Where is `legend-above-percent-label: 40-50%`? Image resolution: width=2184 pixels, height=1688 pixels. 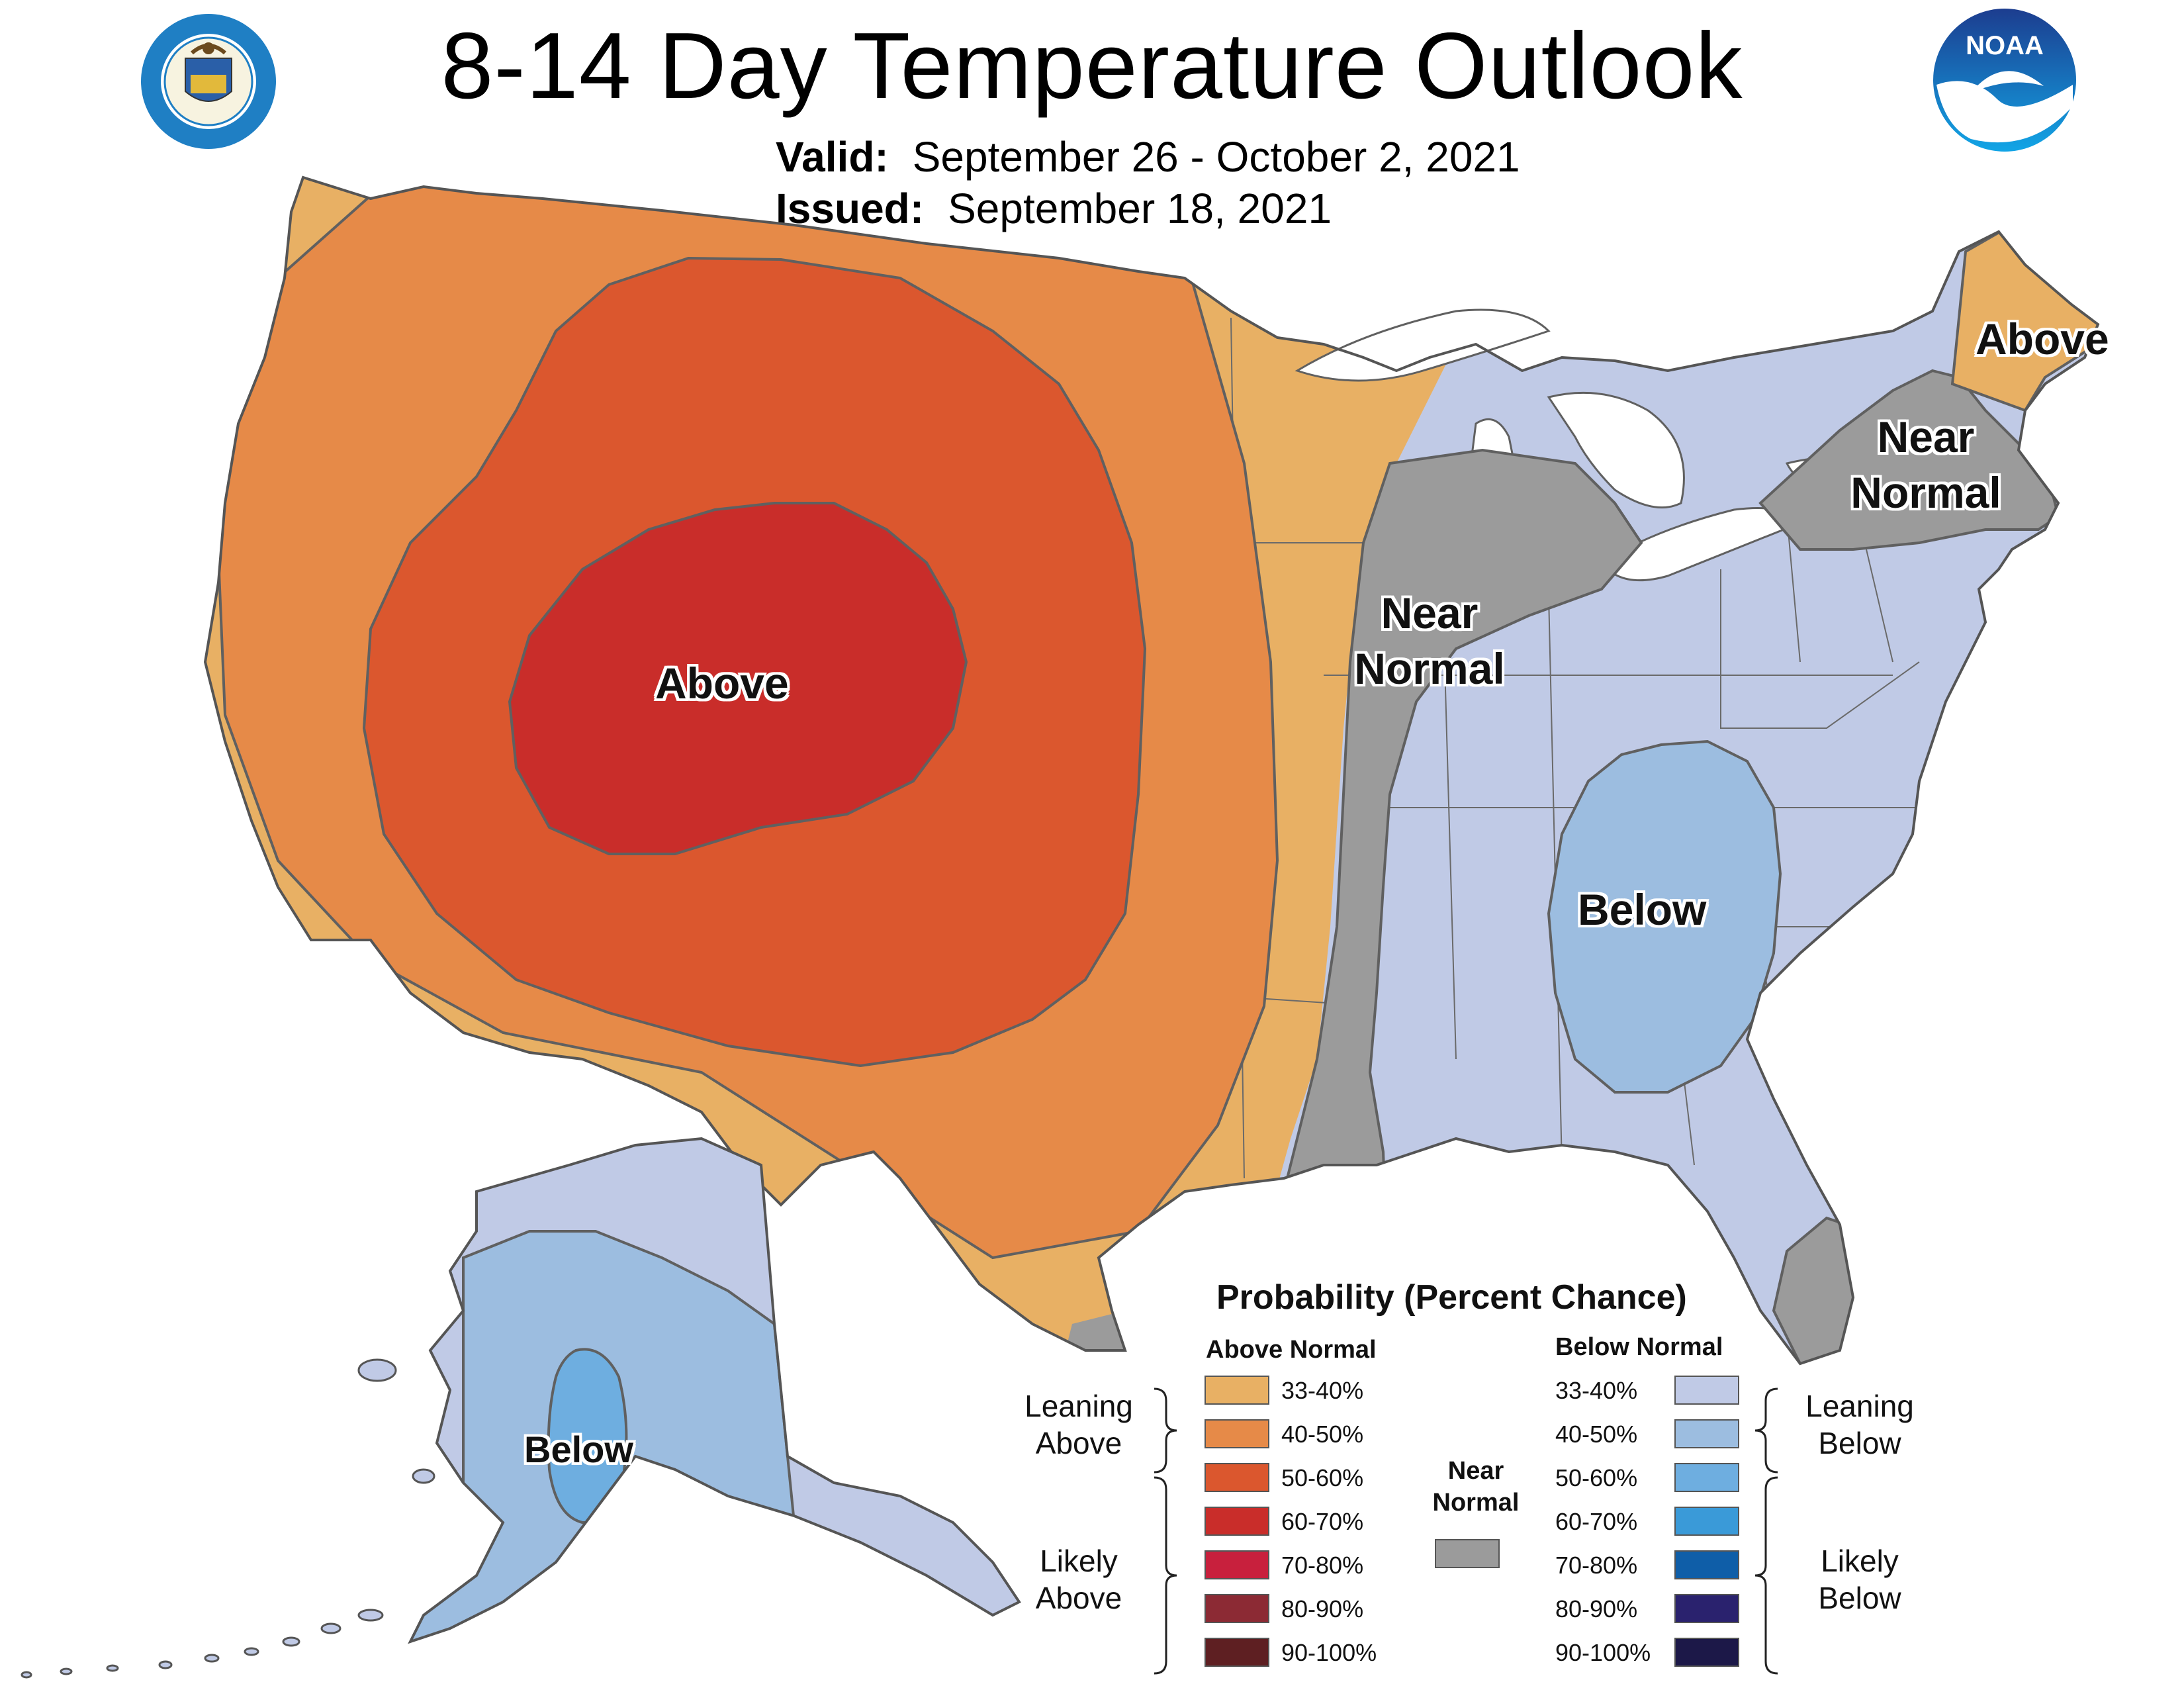
legend-above-percent-label: 40-50% is located at coordinates (1322, 1434).